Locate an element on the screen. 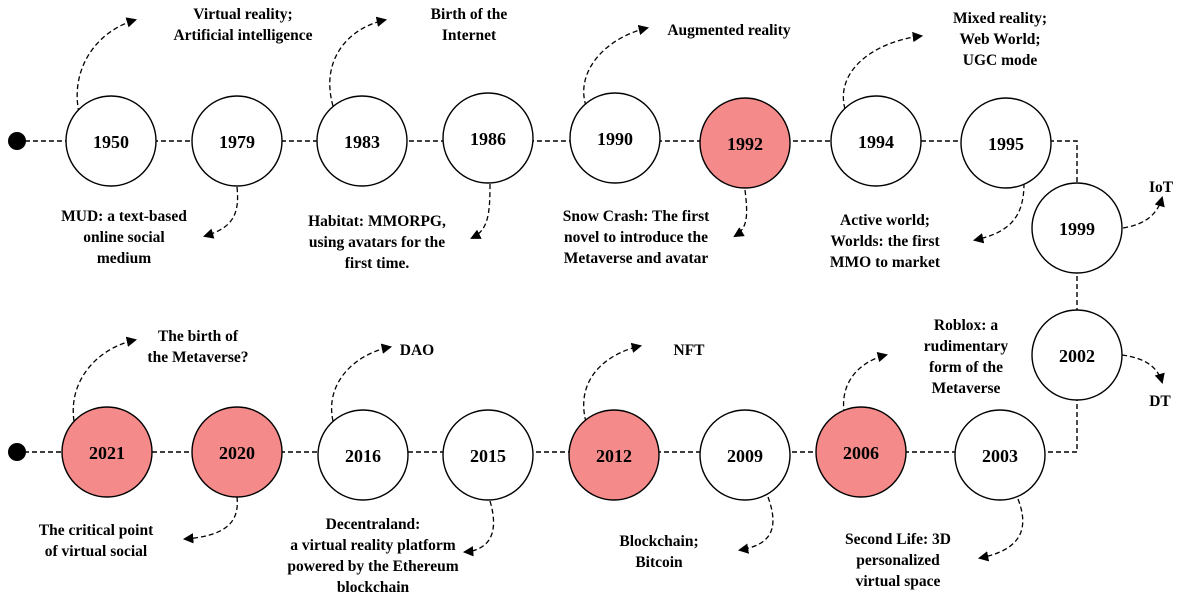 The height and width of the screenshot is (597, 1182). year-node-2015: 2015 is located at coordinates (488, 455).